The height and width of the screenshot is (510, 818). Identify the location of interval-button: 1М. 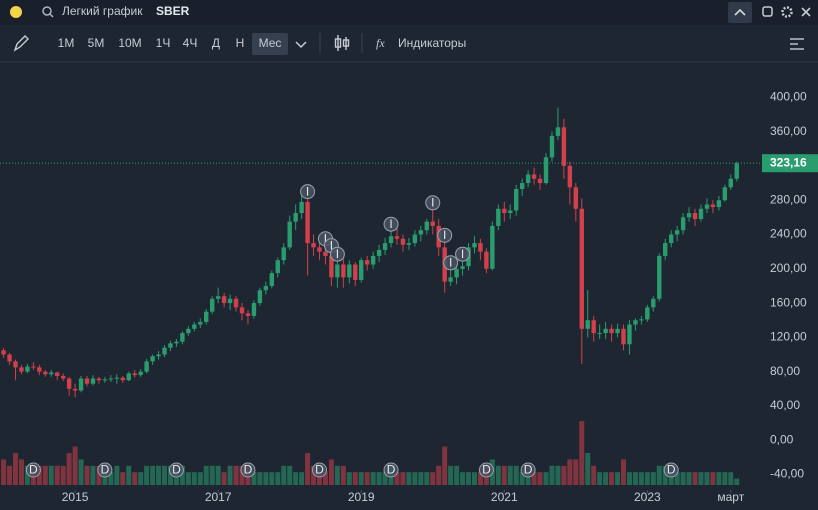
(66, 43).